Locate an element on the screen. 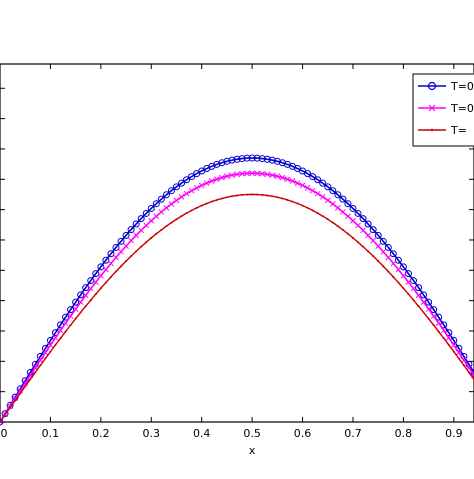 The width and height of the screenshot is (474, 479). x-tick-label: 0.8 is located at coordinates (404, 433).